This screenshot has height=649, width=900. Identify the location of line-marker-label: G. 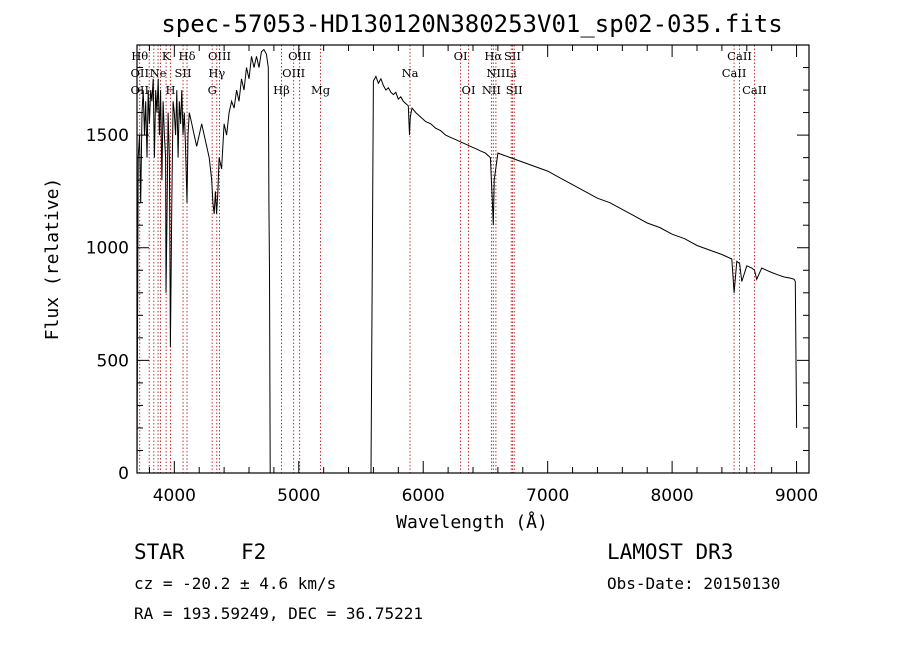
(212, 90).